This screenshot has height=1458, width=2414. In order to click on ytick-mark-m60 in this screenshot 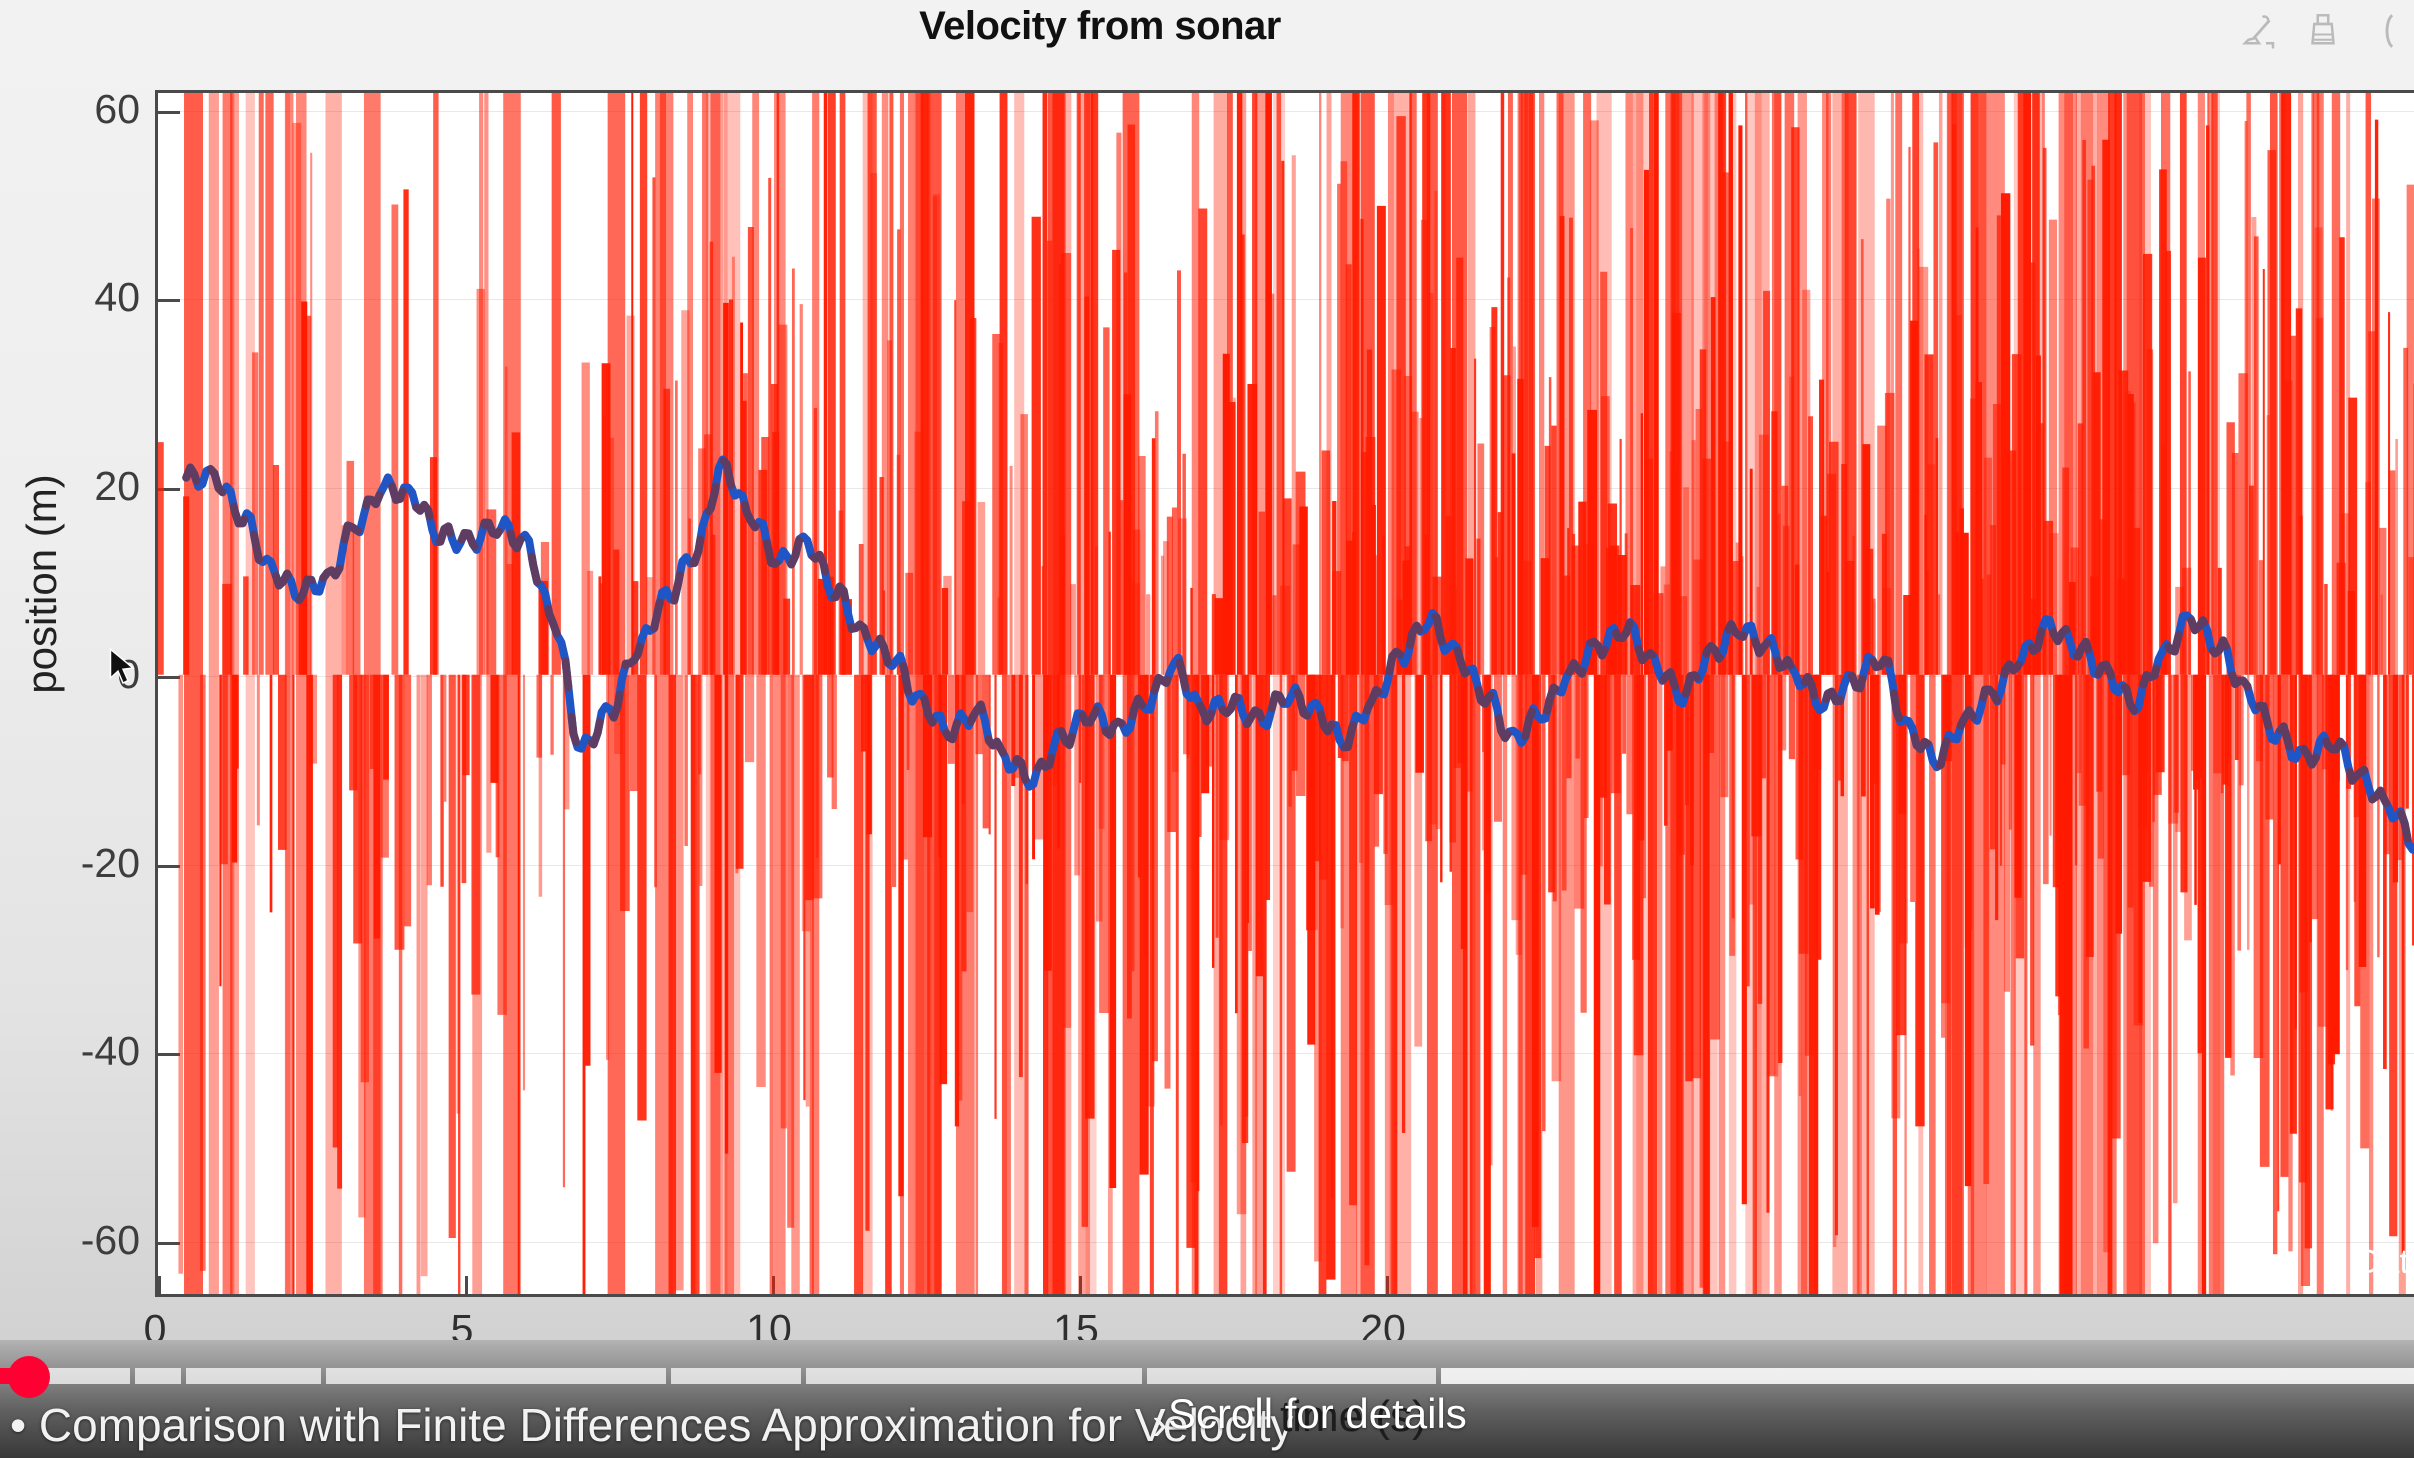, I will do `click(169, 1243)`.